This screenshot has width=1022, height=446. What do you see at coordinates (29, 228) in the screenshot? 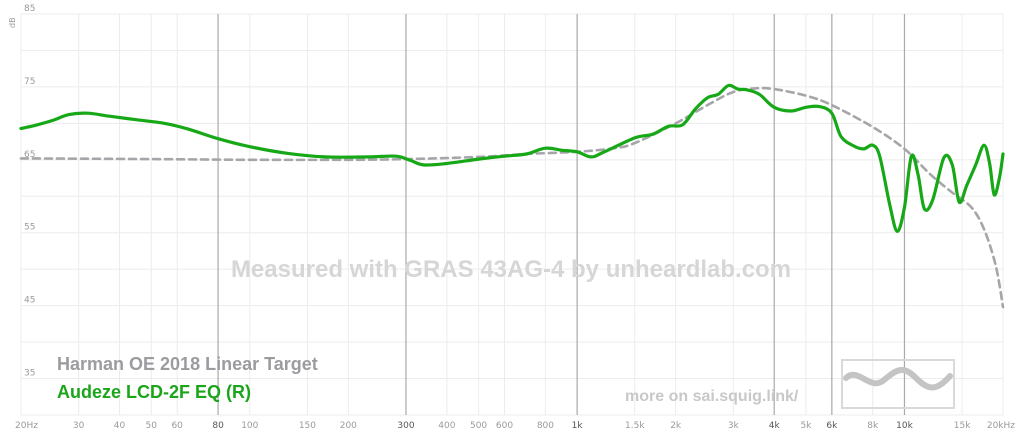
I see `y-tick-label: 55` at bounding box center [29, 228].